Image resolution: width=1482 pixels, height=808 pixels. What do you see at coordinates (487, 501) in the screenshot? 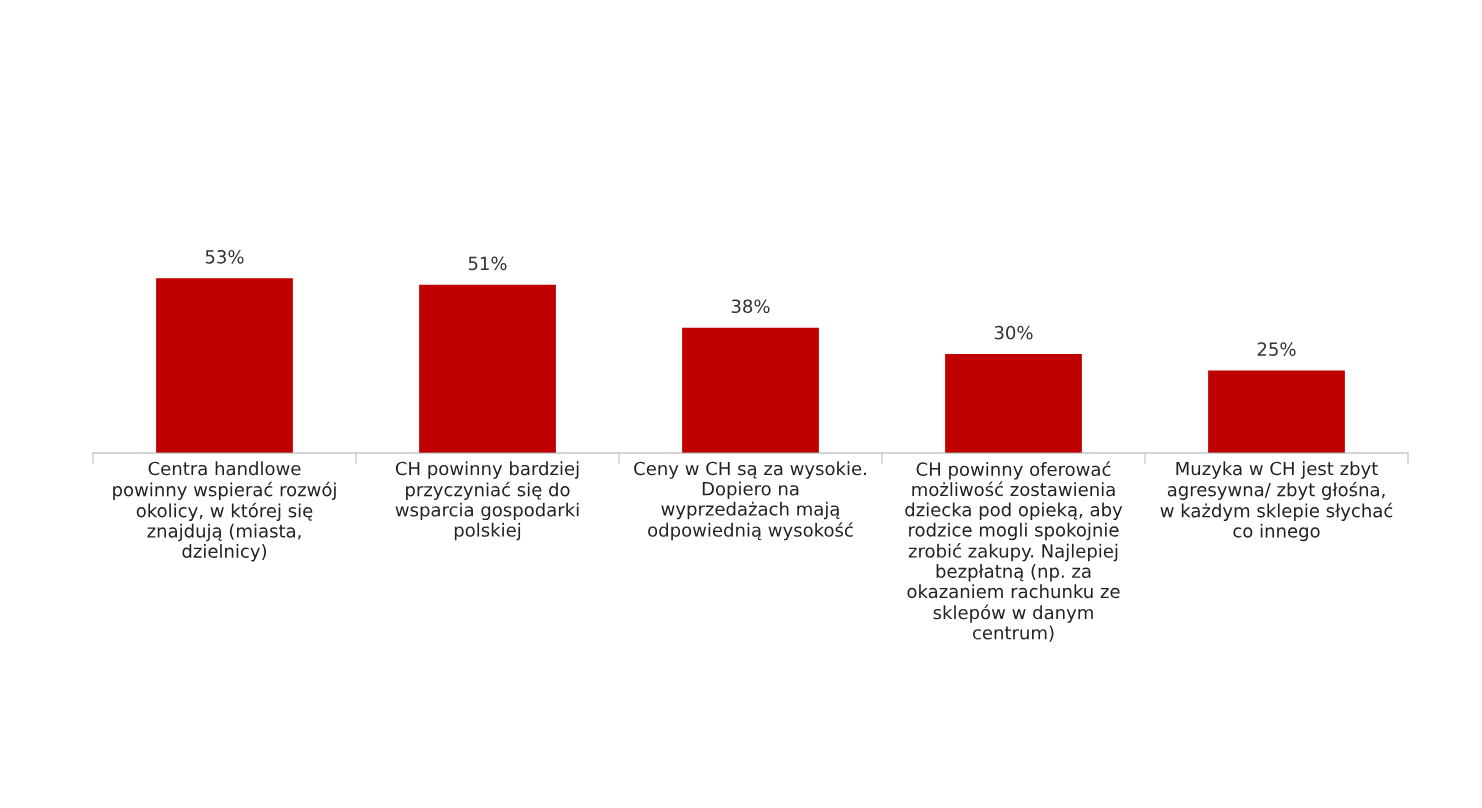
I see `x-tick-label: CH powinny bardziej przyczyniać się do wsparcia gospodarki polskiej` at bounding box center [487, 501].